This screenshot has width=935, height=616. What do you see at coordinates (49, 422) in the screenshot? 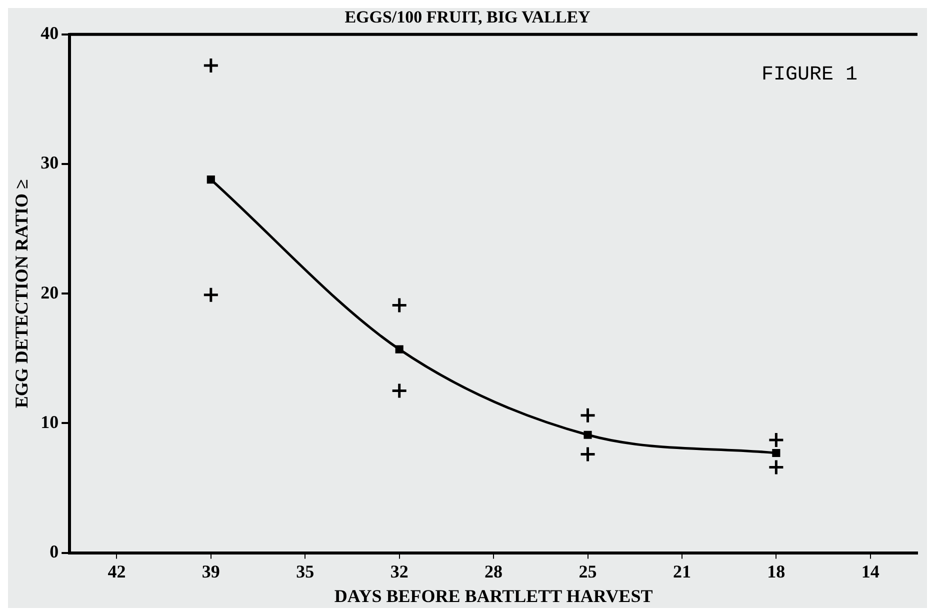
I see `y-tick-label: 10` at bounding box center [49, 422].